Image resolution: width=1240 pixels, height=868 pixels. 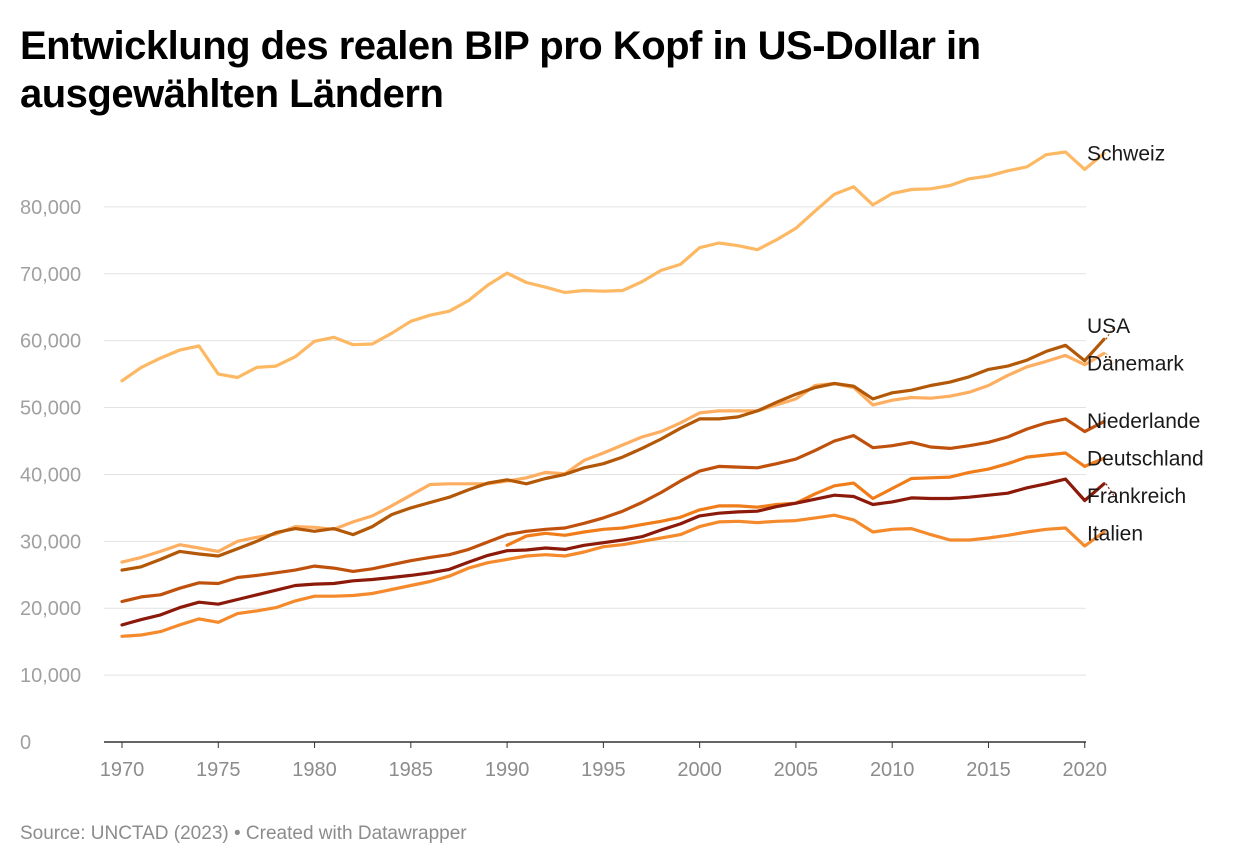 I want to click on x-tick-label: 1995, so click(x=603, y=770).